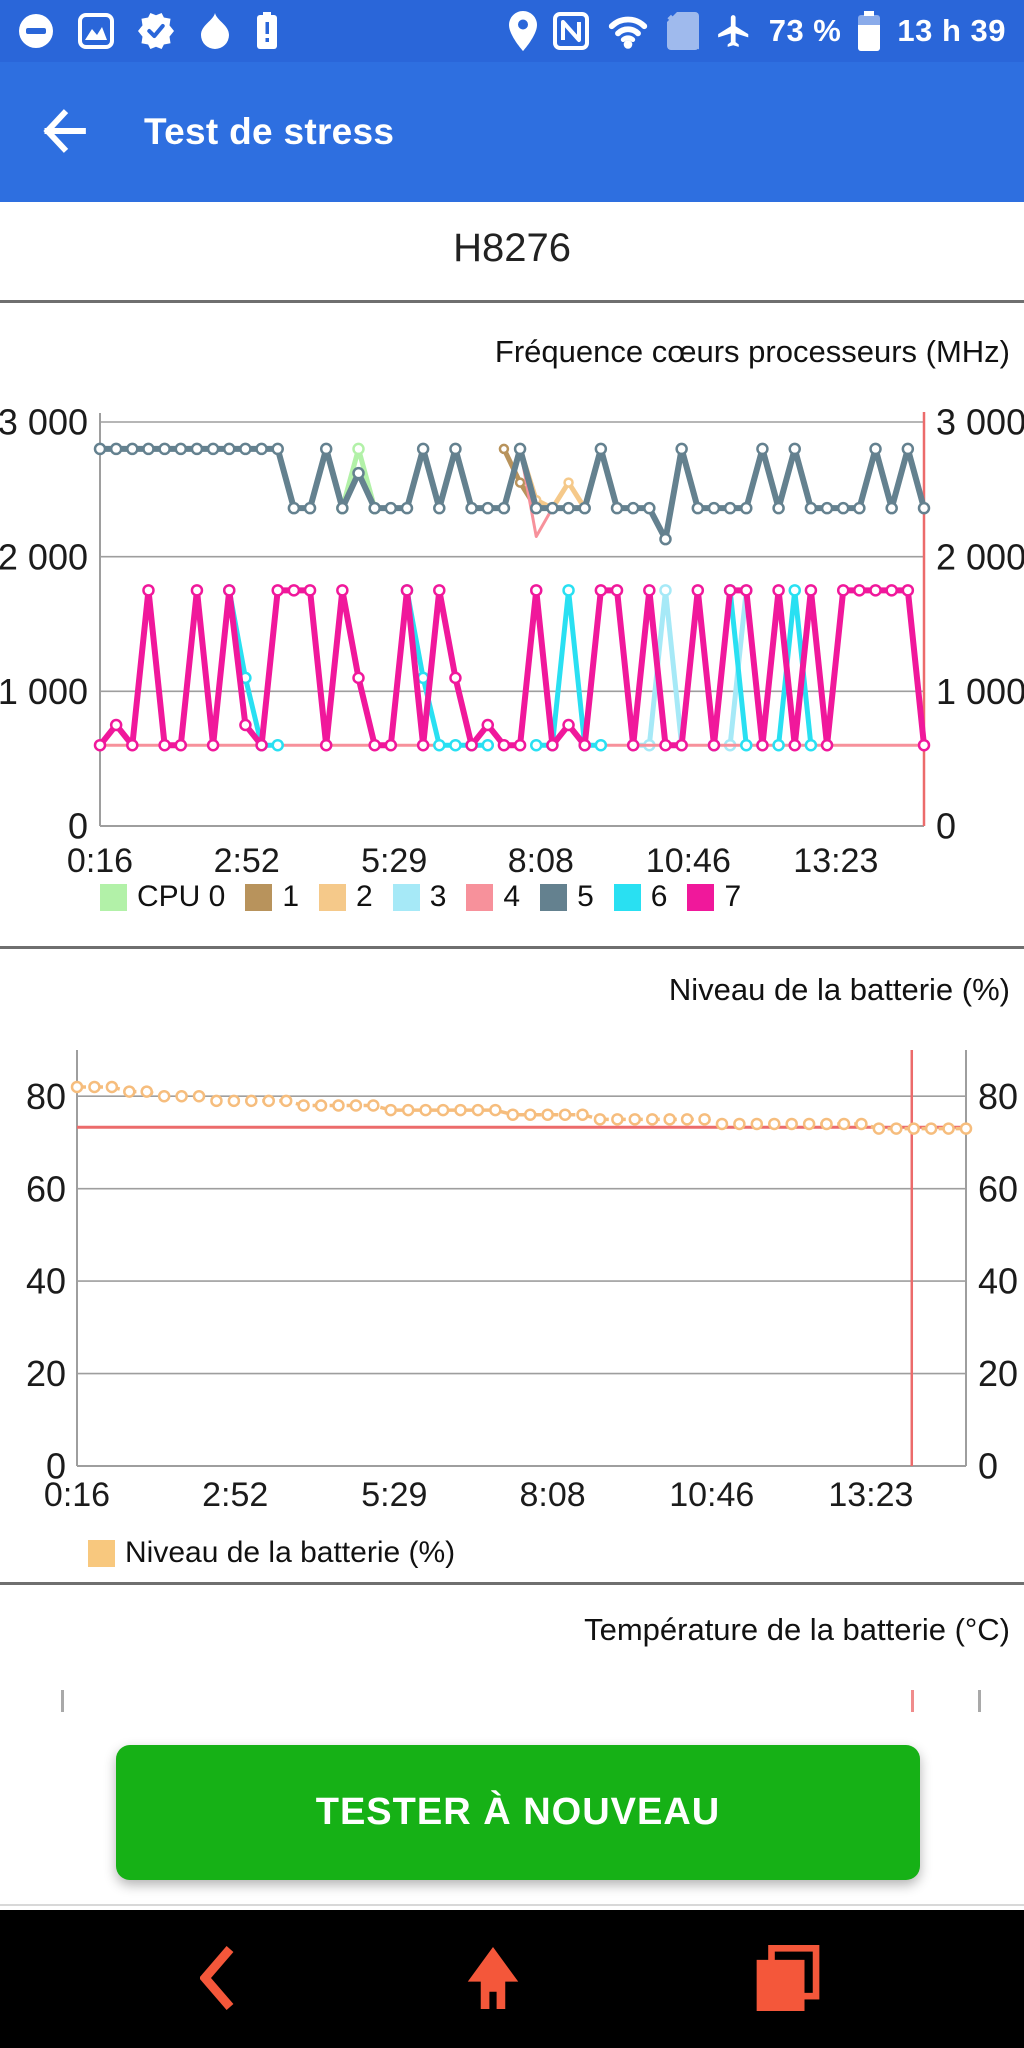  I want to click on legend-label: 4, so click(512, 896).